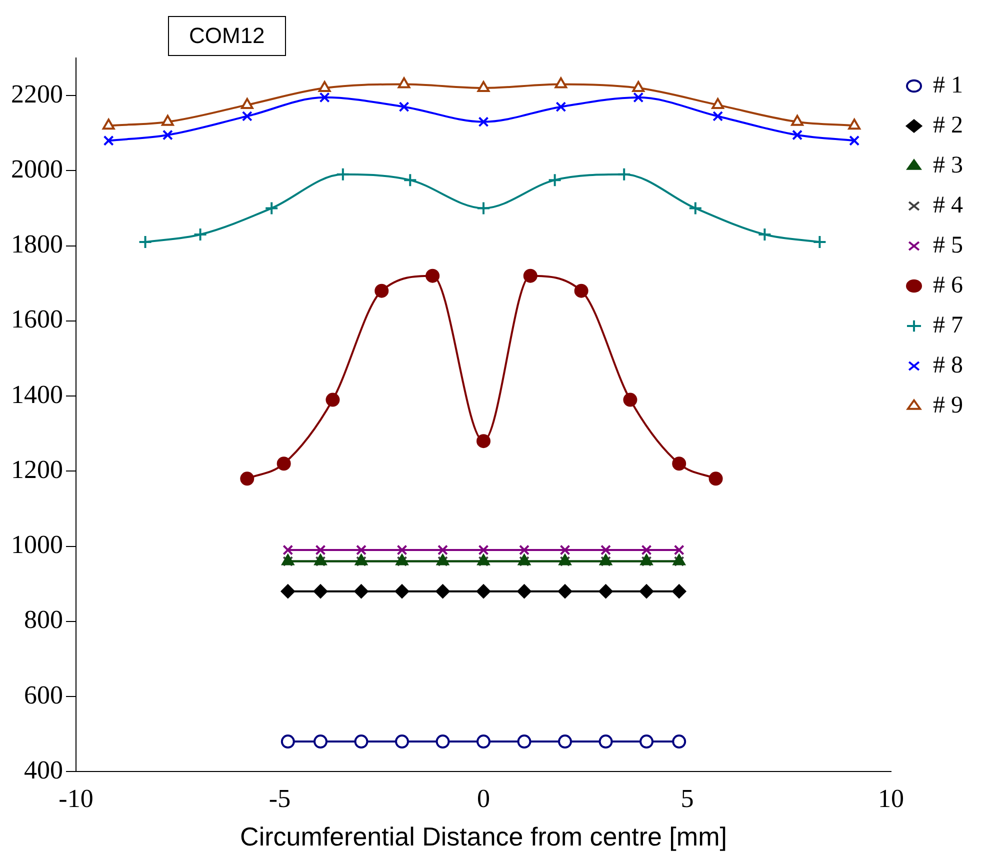 This screenshot has width=986, height=864. I want to click on y-tick-label: 1800, so click(37, 244).